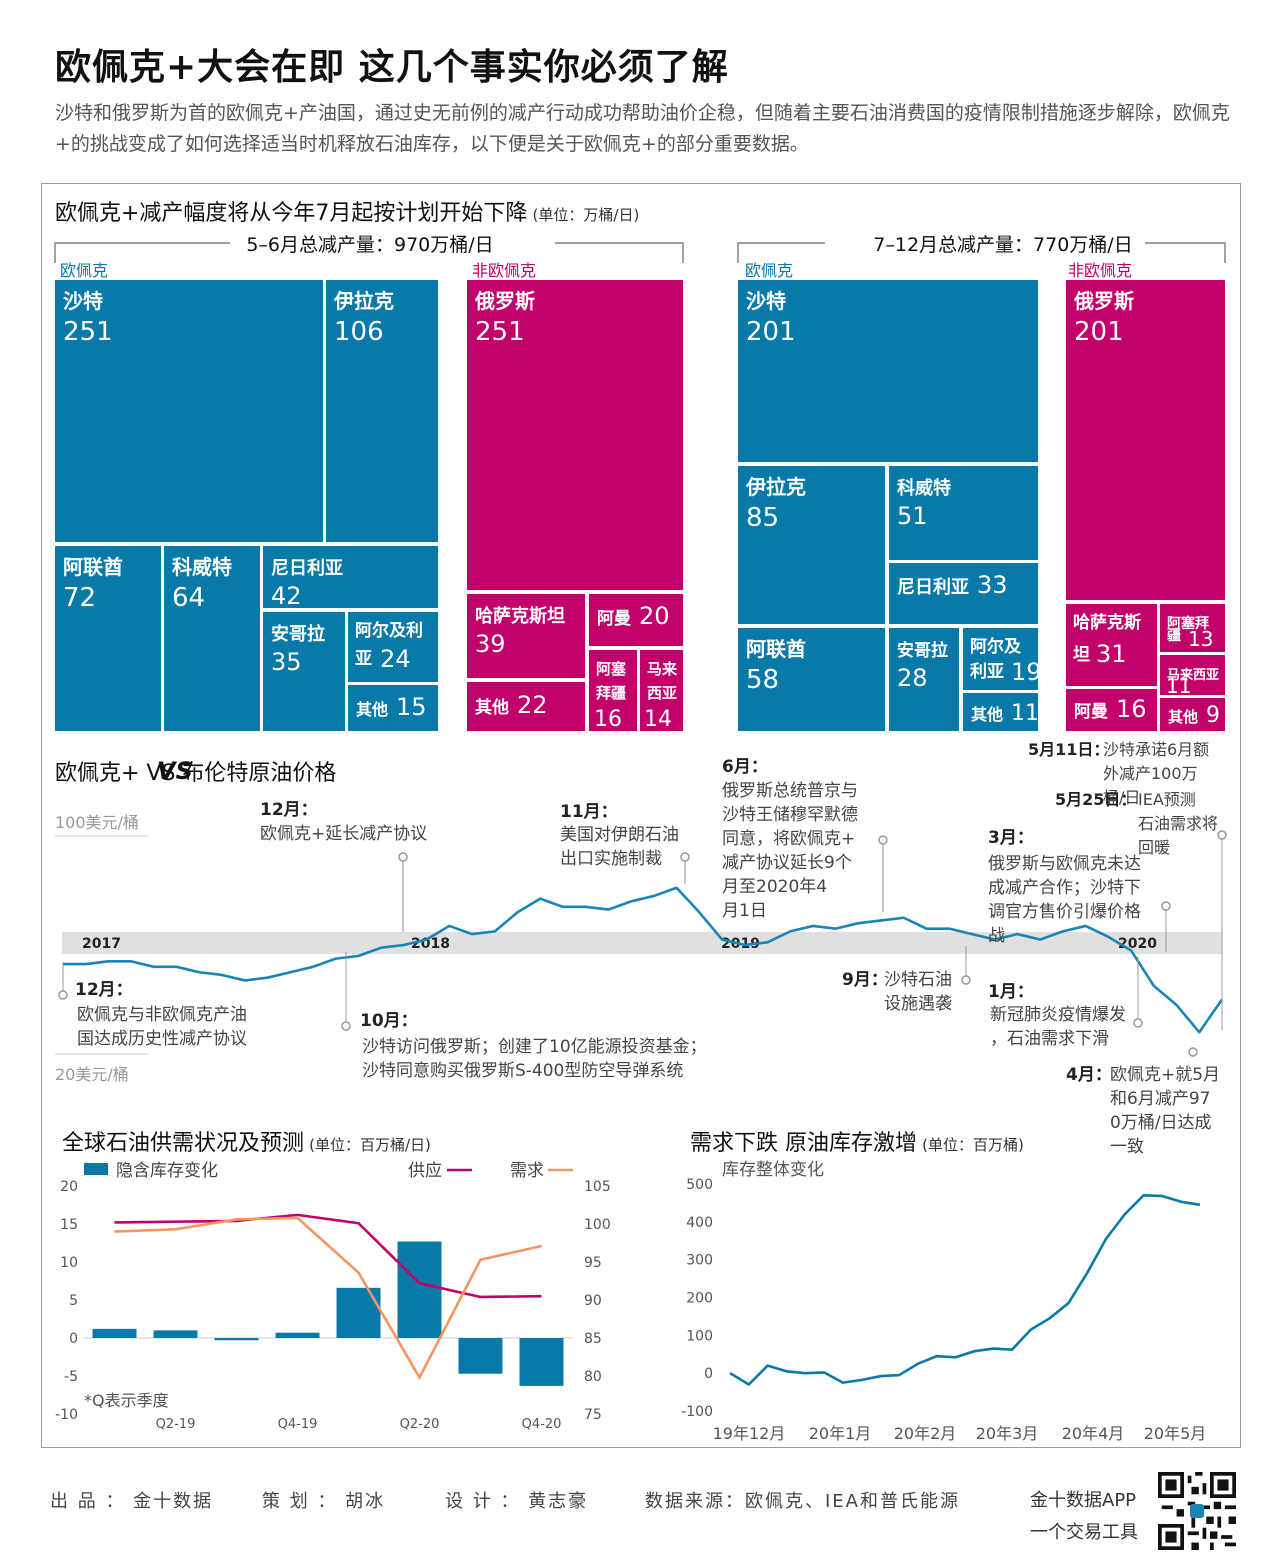  What do you see at coordinates (101, 944) in the screenshot?
I see `year-label: 2017` at bounding box center [101, 944].